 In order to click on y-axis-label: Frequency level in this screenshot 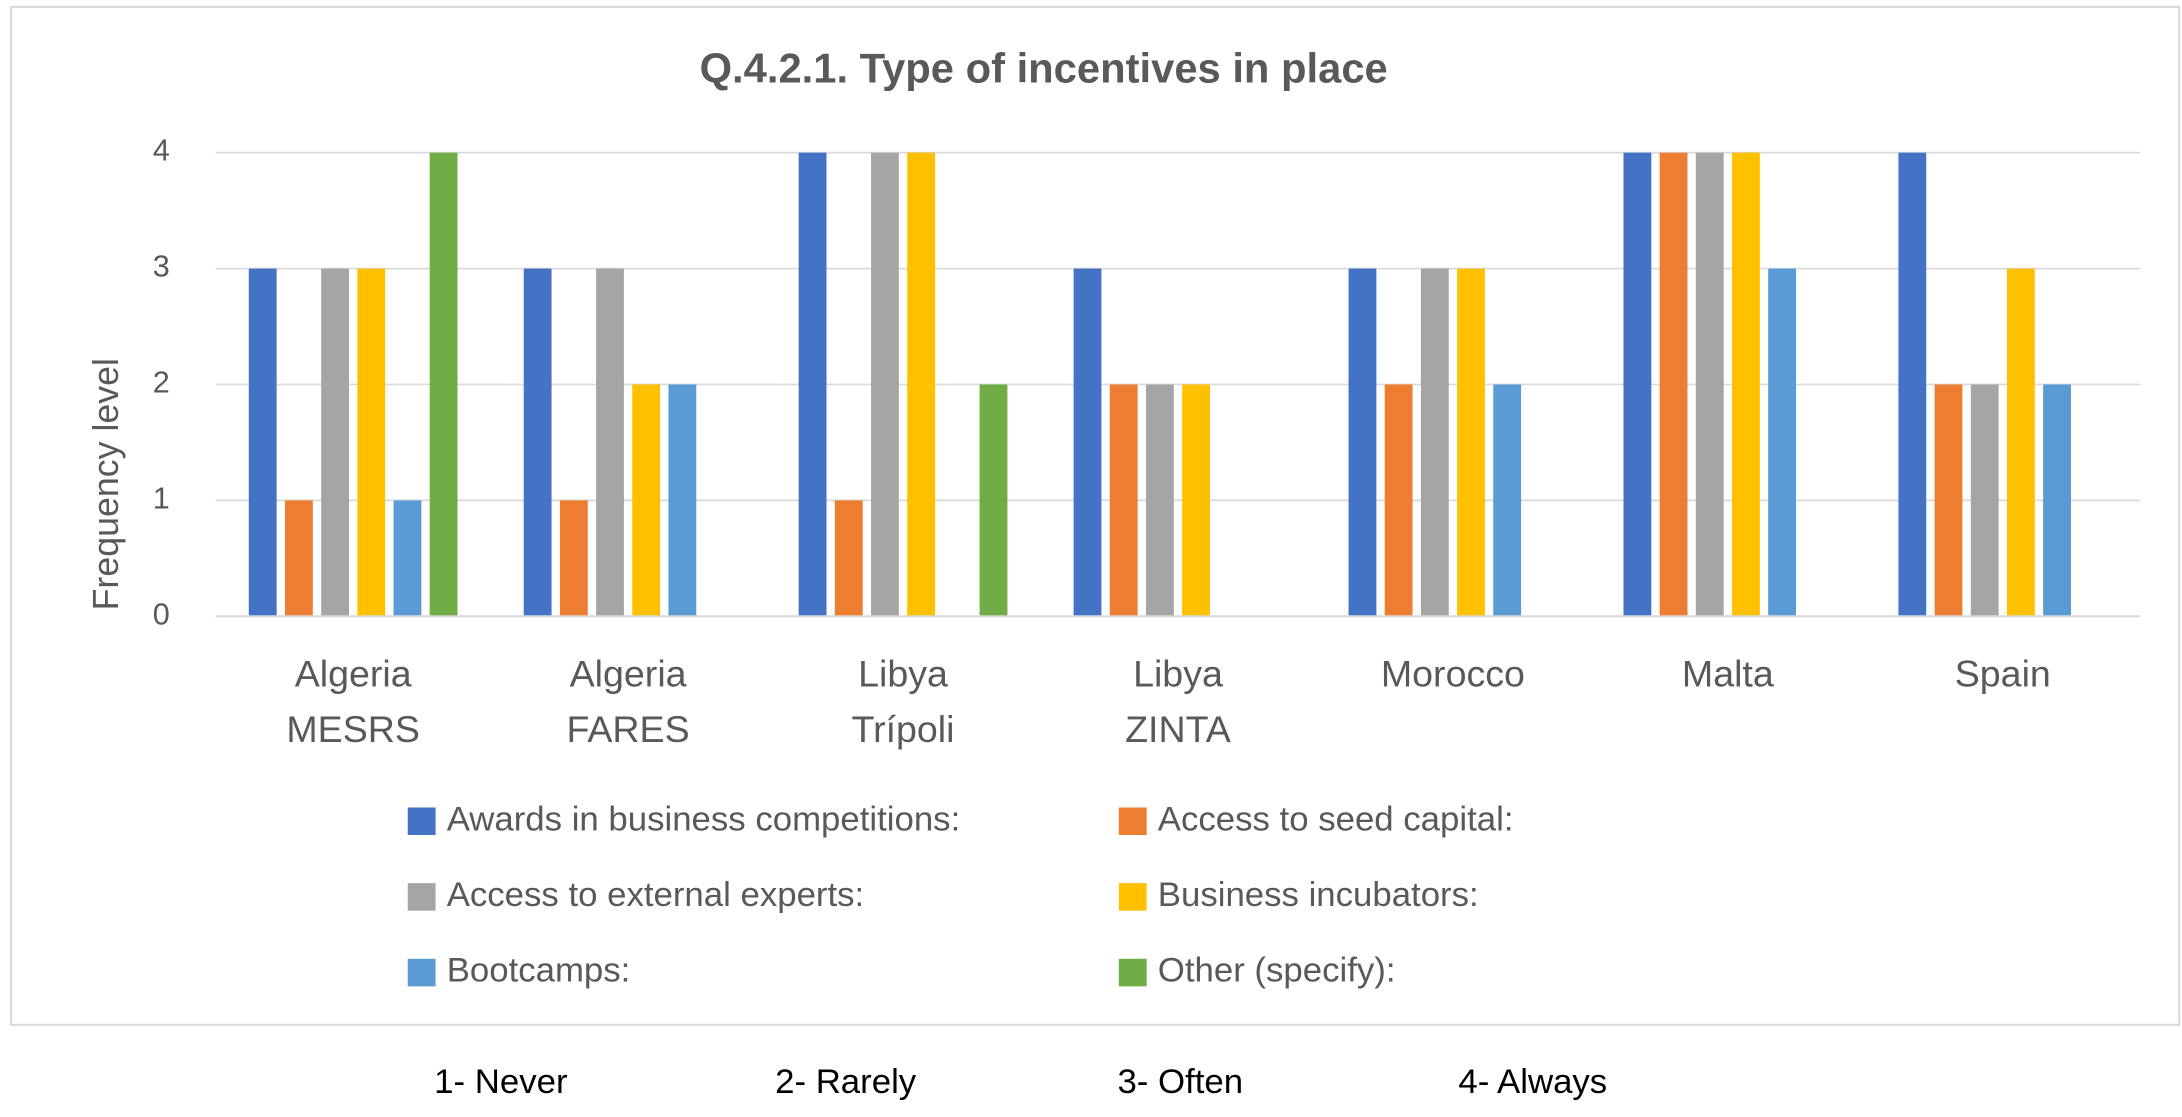, I will do `click(105, 484)`.